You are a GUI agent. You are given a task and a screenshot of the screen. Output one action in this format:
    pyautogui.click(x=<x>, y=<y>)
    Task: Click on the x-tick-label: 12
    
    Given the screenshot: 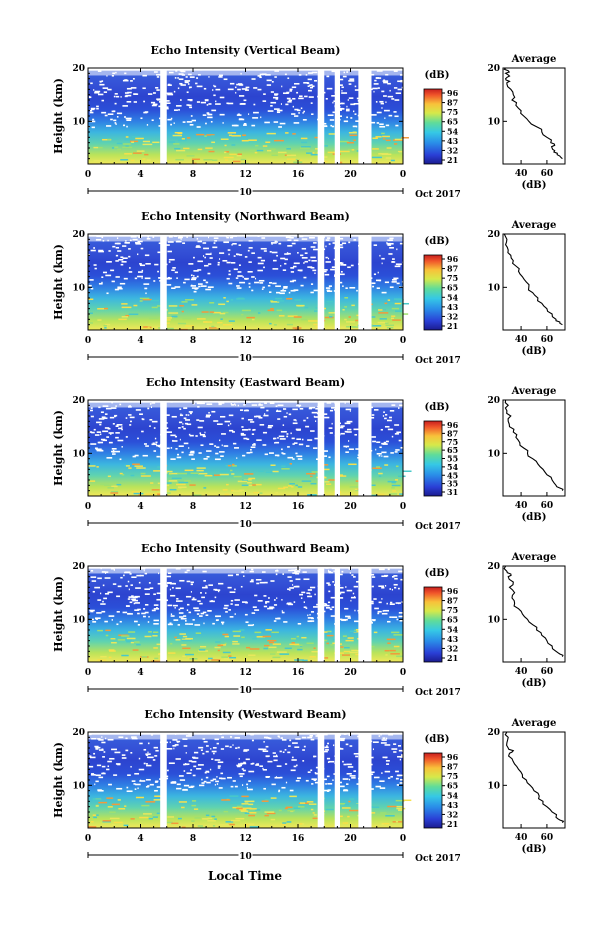 What is the action you would take?
    pyautogui.click(x=245, y=507)
    